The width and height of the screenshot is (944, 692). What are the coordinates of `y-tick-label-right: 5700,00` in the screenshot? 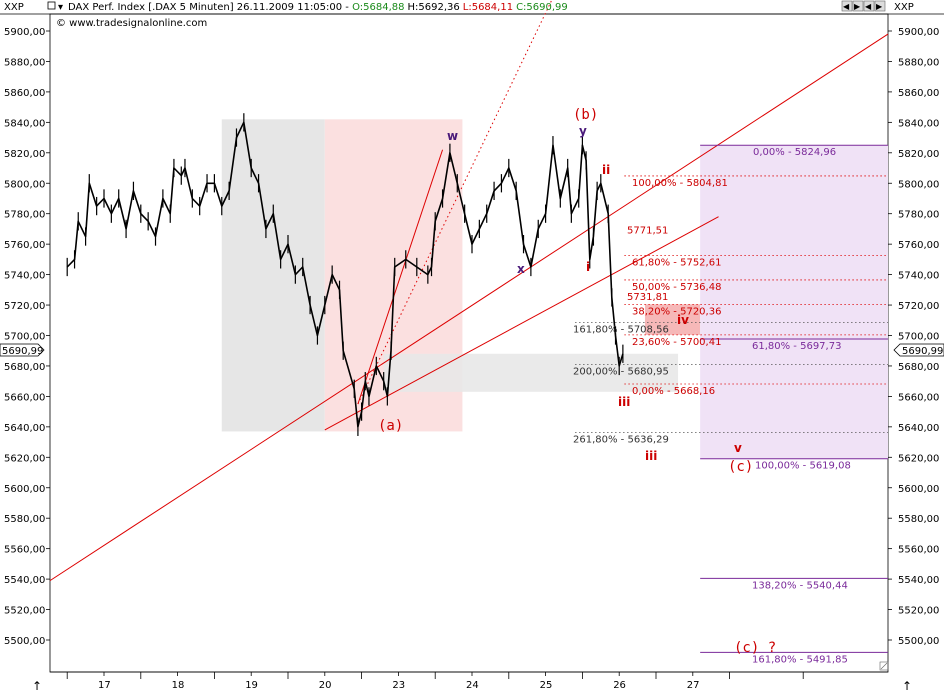 It's located at (918, 337).